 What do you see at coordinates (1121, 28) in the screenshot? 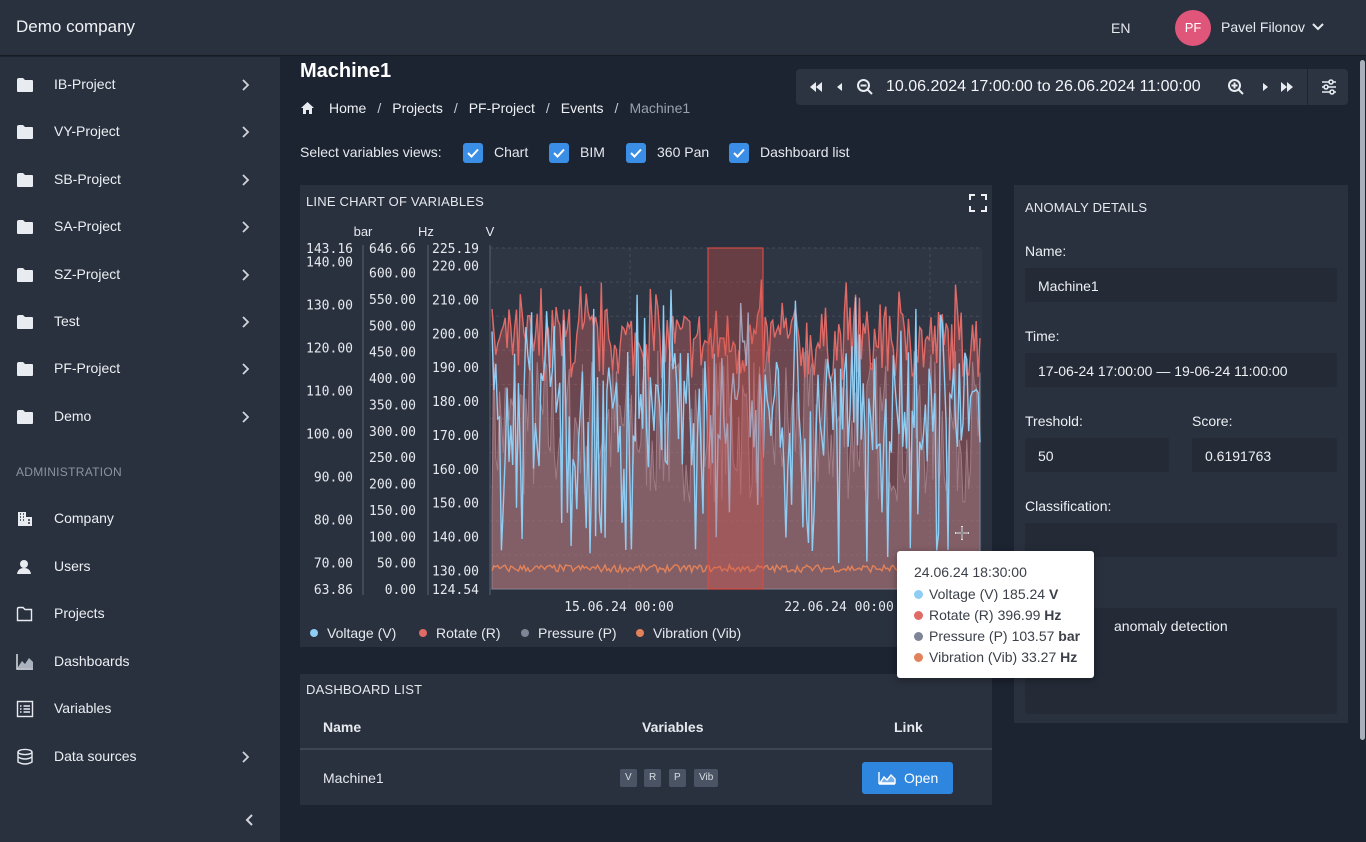
I see `language-selector: EN` at bounding box center [1121, 28].